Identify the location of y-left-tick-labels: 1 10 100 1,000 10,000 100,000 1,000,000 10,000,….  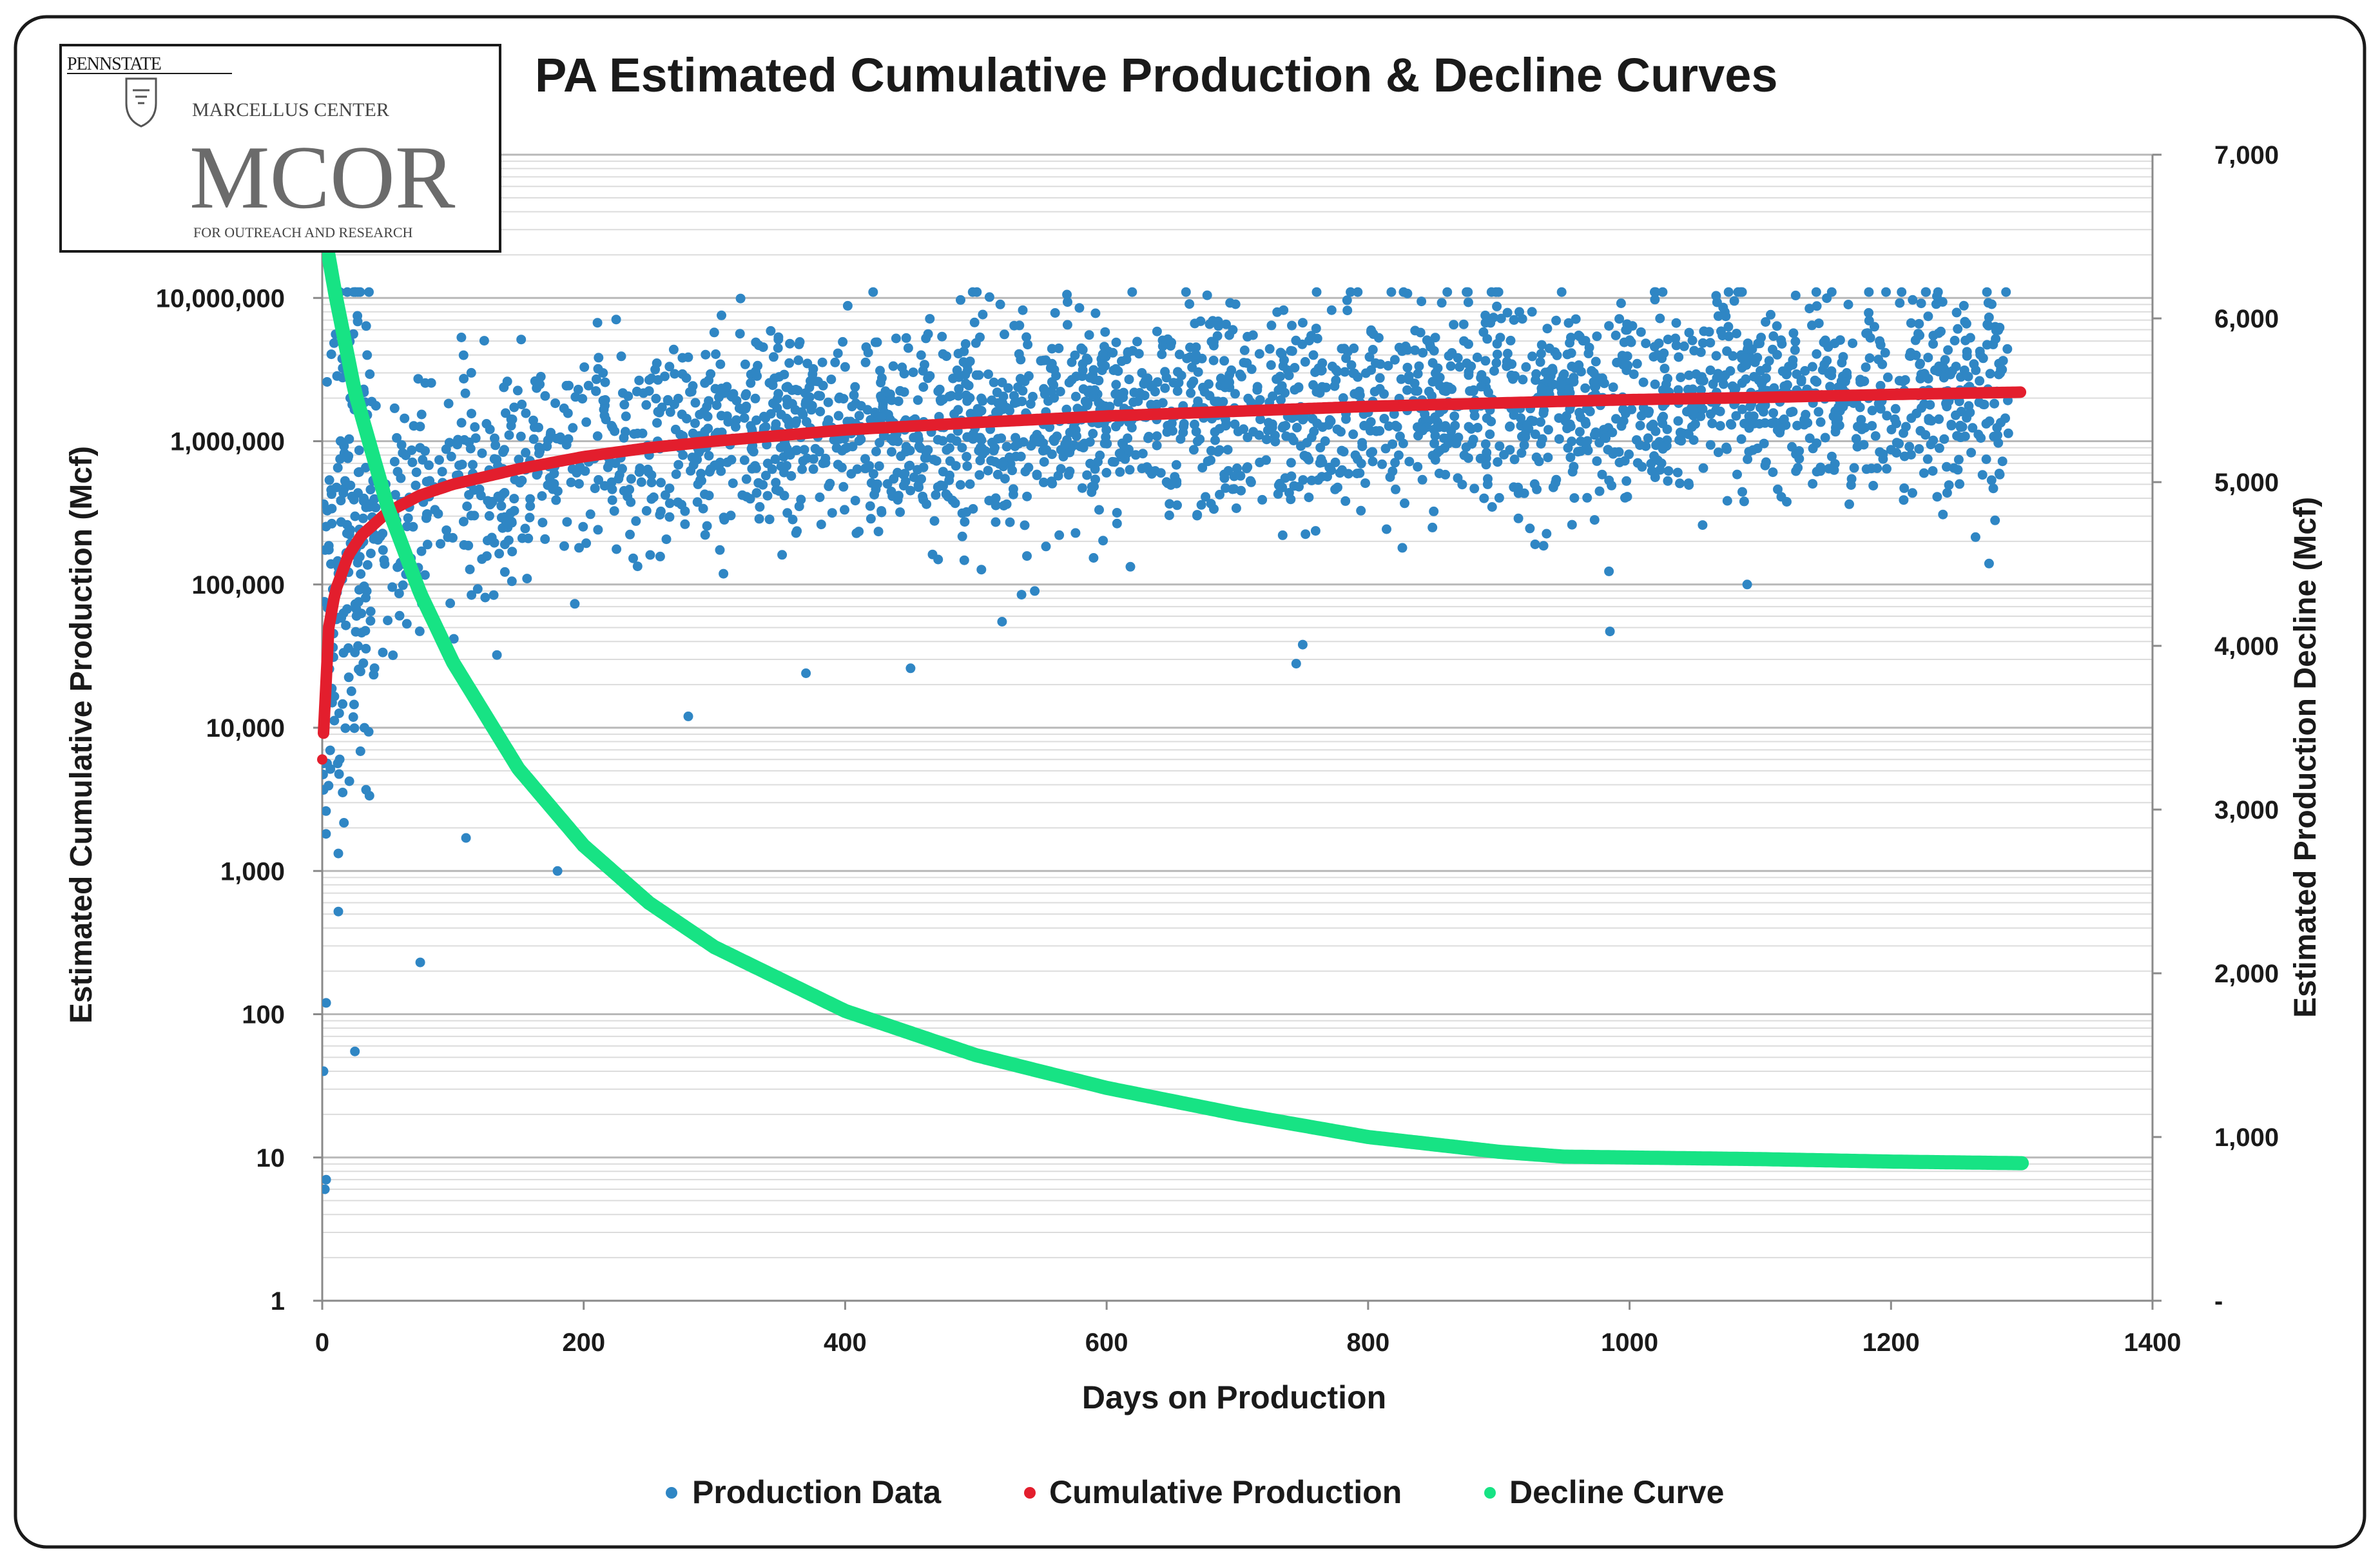
(220, 800).